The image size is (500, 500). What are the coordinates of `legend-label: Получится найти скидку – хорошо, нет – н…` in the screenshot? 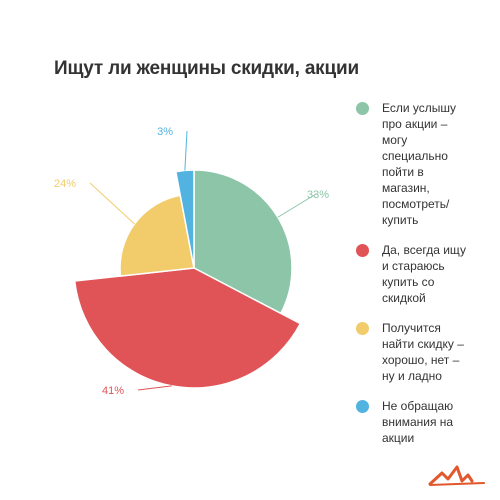 It's located at (423, 352).